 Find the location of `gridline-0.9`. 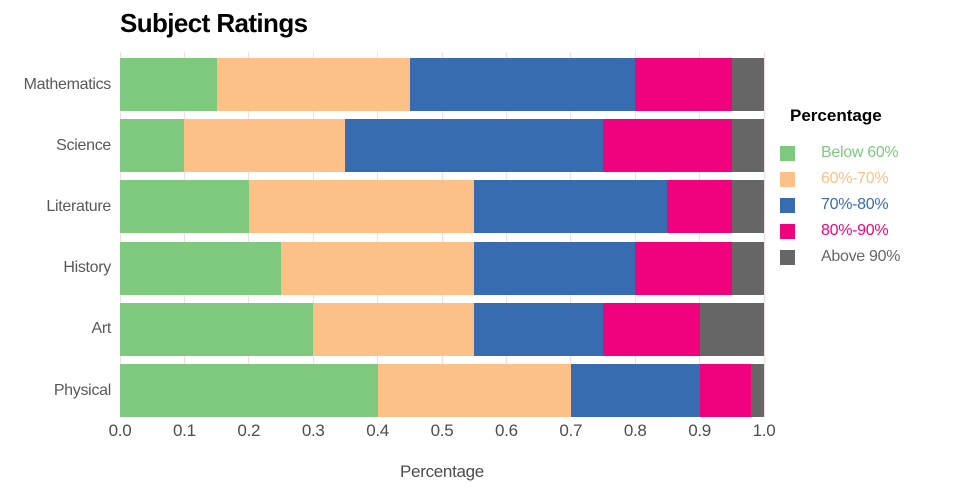

gridline-0.9 is located at coordinates (700, 234).